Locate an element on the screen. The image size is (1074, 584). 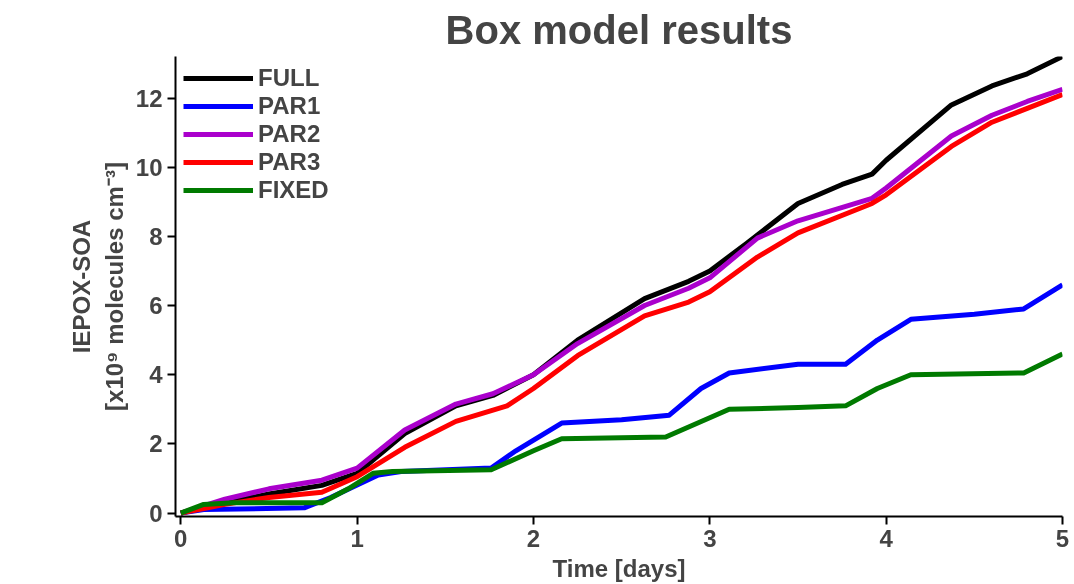
legend-label: FULL is located at coordinates (289, 78).